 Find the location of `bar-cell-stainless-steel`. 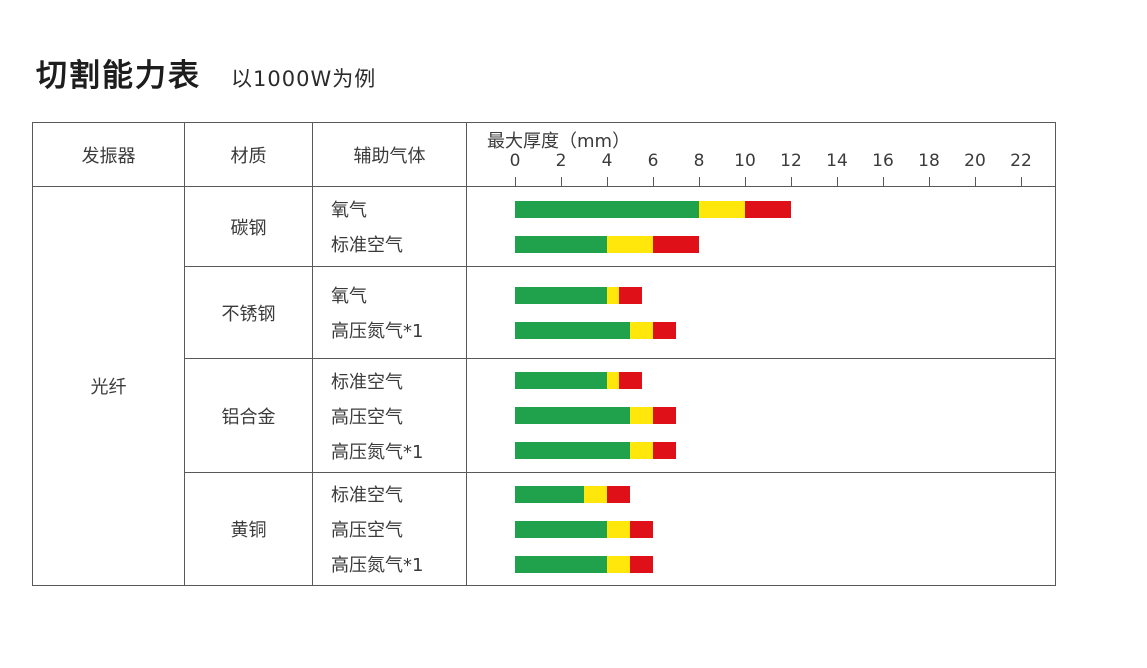

bar-cell-stainless-steel is located at coordinates (761, 313).